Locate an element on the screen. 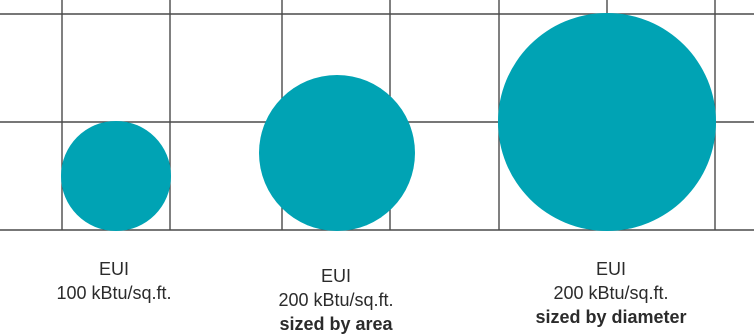 Image resolution: width=754 pixels, height=336 pixels. caption-note: sized by diameter is located at coordinates (611, 317).